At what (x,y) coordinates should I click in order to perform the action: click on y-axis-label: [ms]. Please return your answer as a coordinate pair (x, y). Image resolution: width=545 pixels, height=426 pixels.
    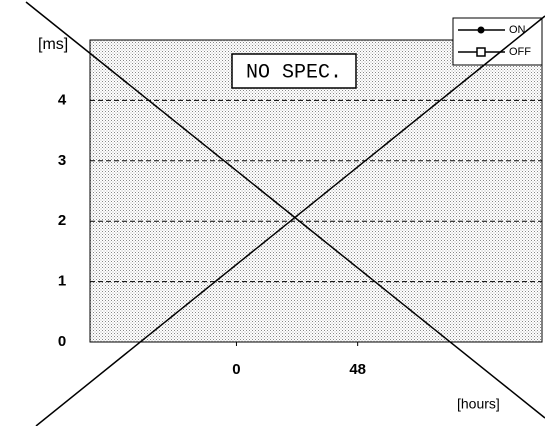
    Looking at the image, I should click on (53, 44).